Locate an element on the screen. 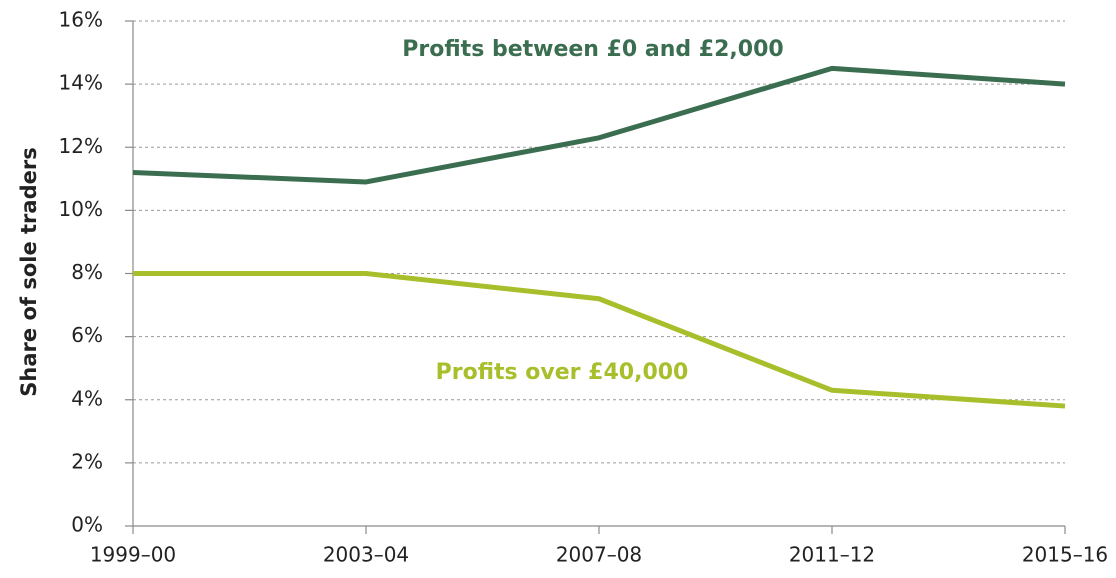 The image size is (1116, 578). y-tick-label: 16% is located at coordinates (81, 20).